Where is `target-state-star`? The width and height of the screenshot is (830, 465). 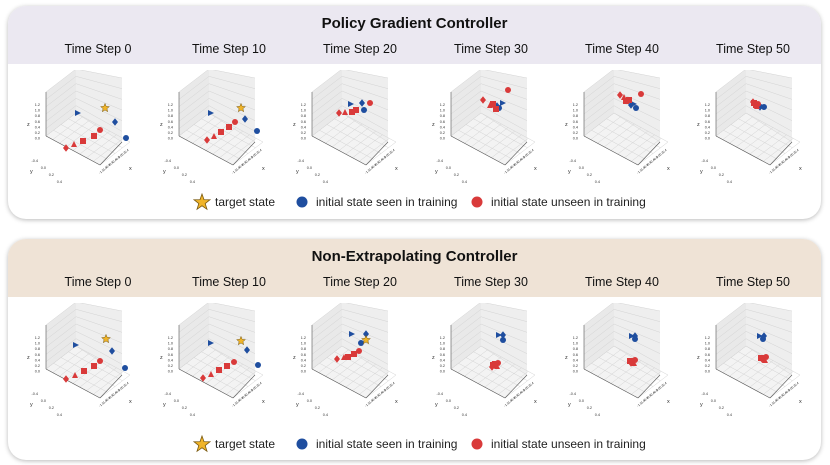
target-state-star is located at coordinates (366, 339).